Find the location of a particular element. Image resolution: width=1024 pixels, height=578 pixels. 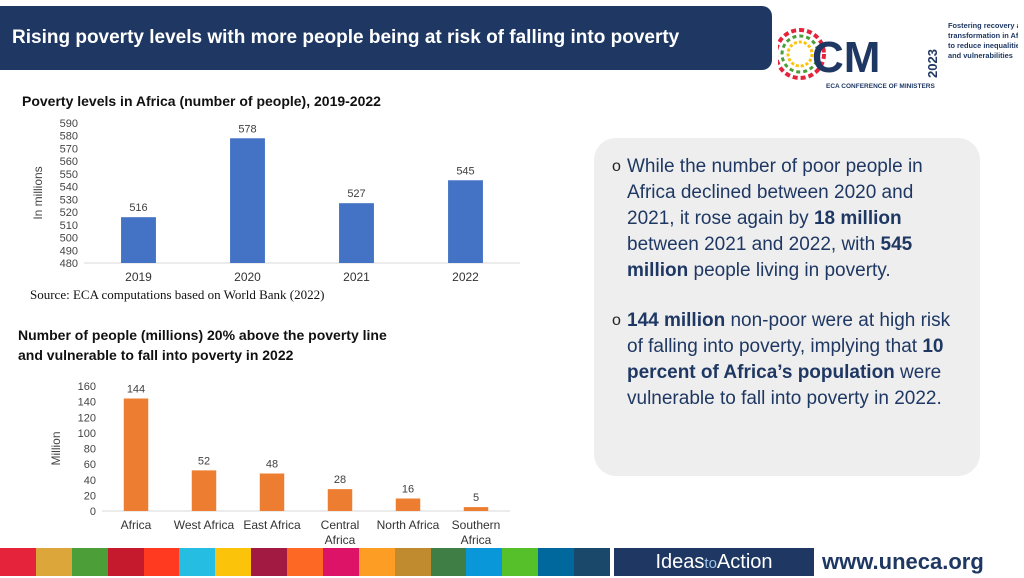

sdg-color-strip is located at coordinates (305, 562).